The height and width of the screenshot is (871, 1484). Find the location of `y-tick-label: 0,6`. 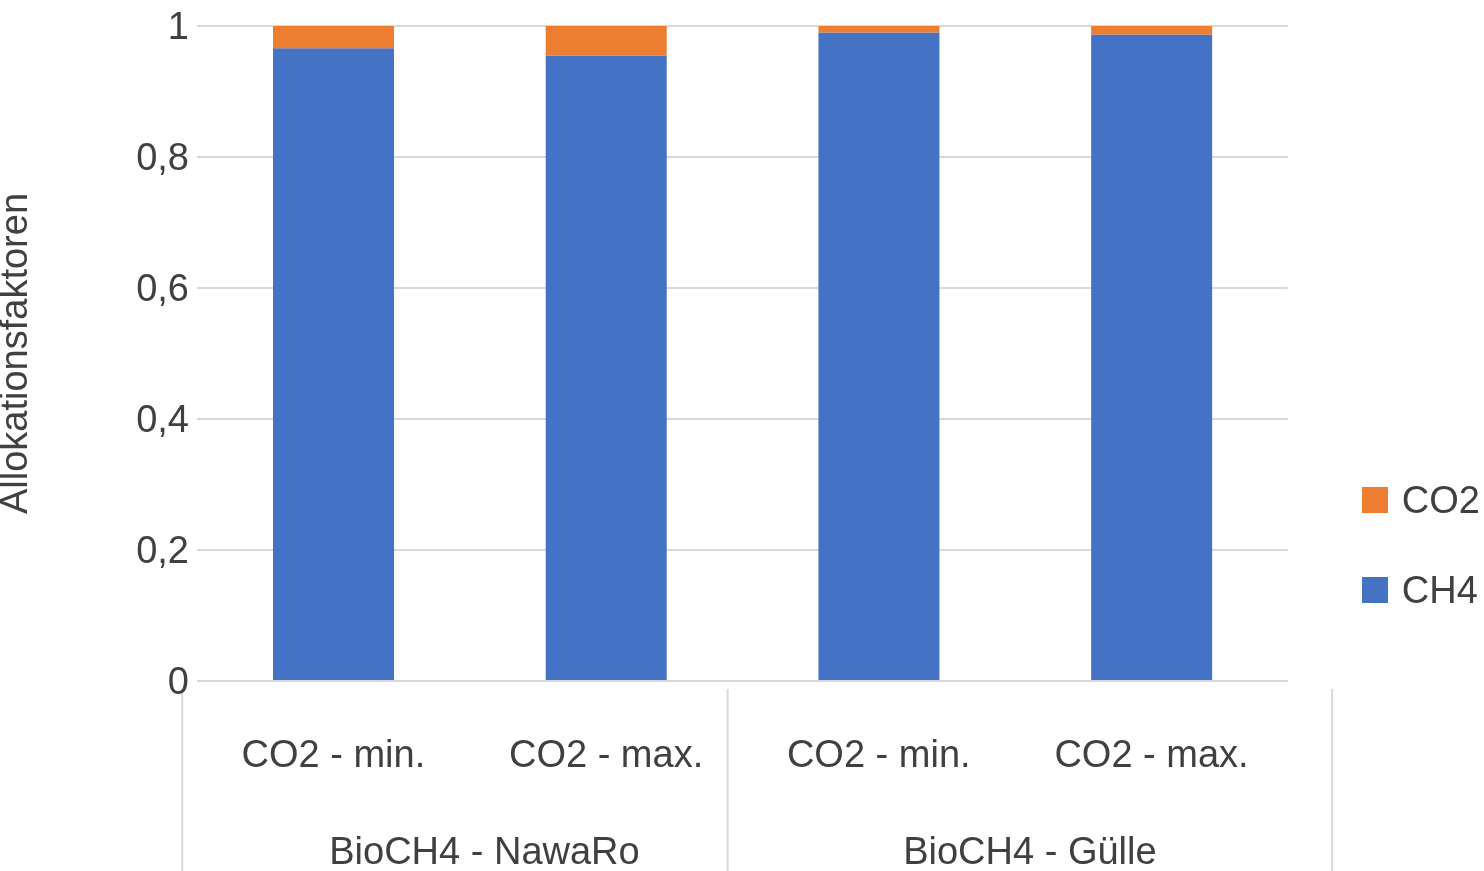

y-tick-label: 0,6 is located at coordinates (162, 288).